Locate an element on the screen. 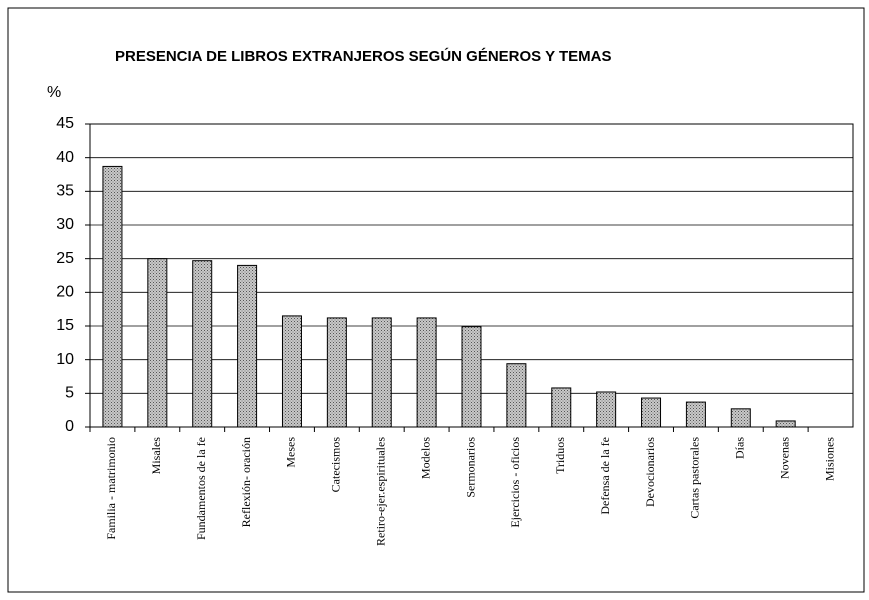 The height and width of the screenshot is (600, 869). x-tick-label: Sermonarios is located at coordinates (470, 467).